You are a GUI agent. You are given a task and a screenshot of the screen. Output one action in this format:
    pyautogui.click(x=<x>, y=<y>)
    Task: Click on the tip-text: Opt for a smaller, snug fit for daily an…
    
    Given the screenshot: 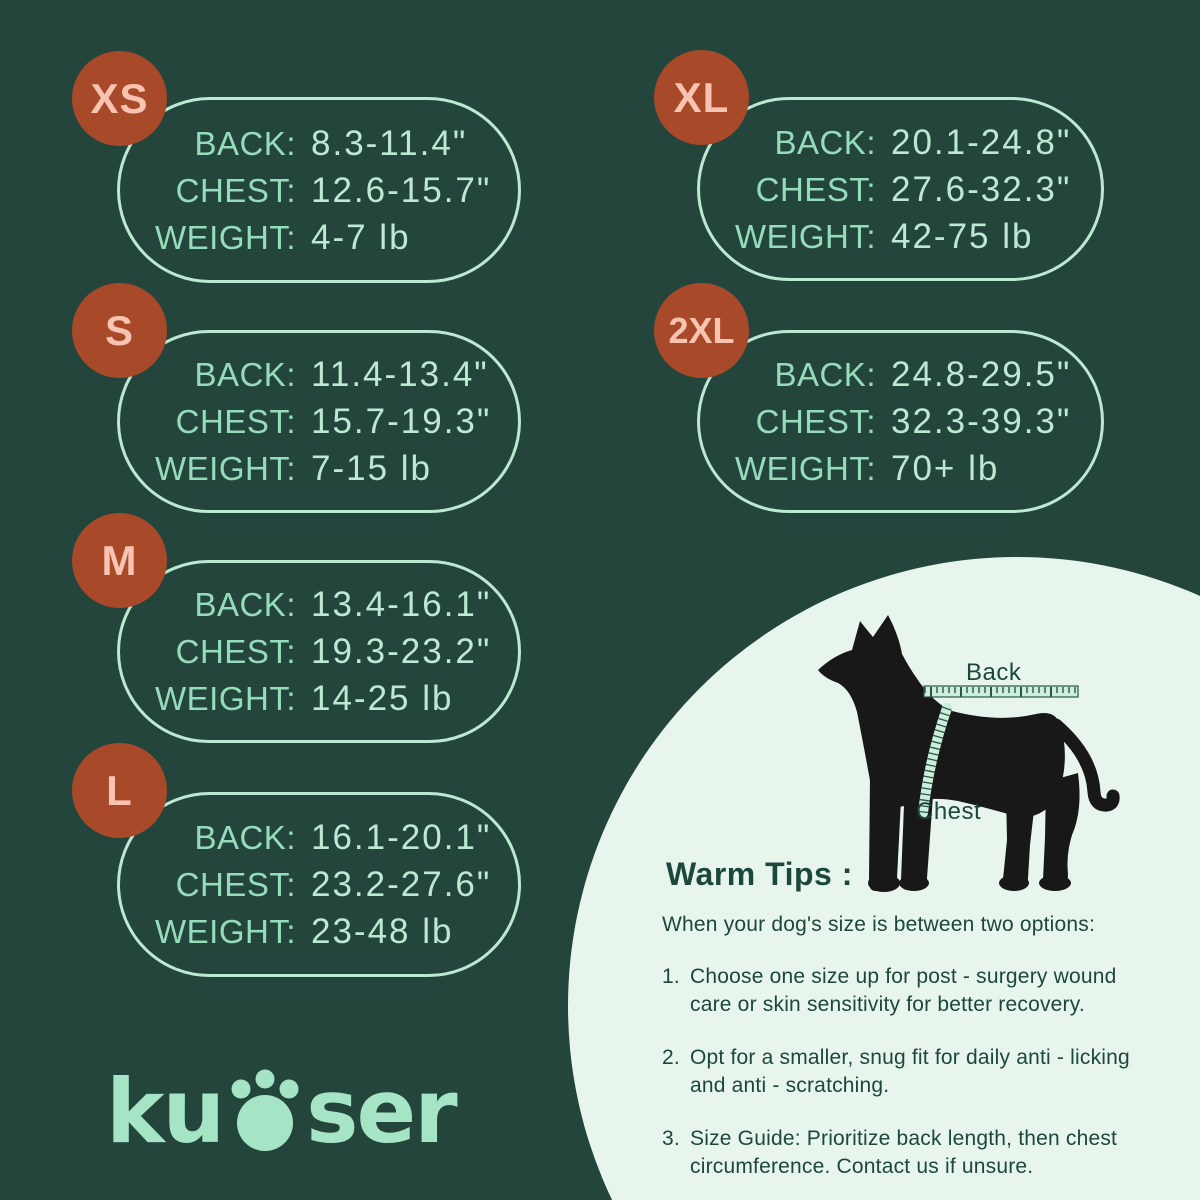 What is the action you would take?
    pyautogui.click(x=910, y=1071)
    